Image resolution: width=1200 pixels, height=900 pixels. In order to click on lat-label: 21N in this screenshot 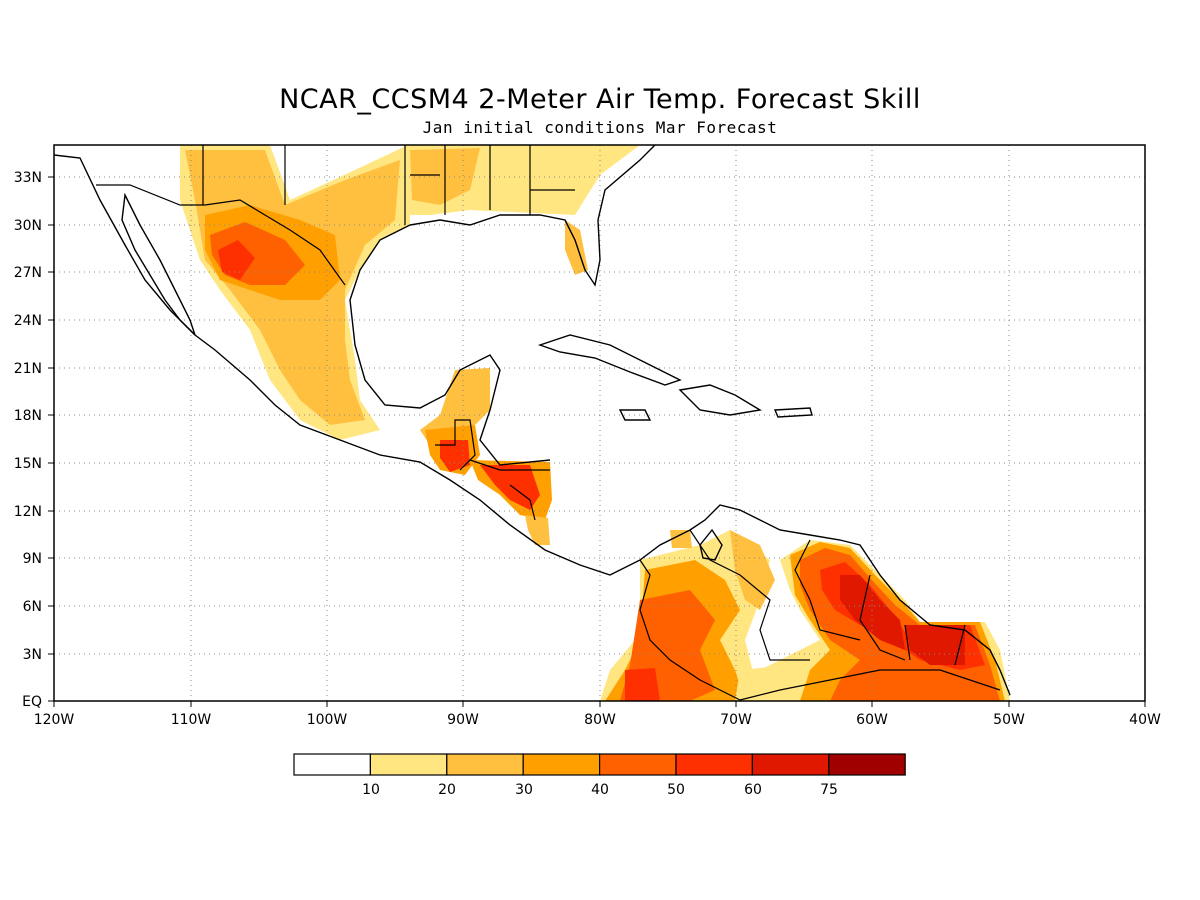, I will do `click(28, 369)`.